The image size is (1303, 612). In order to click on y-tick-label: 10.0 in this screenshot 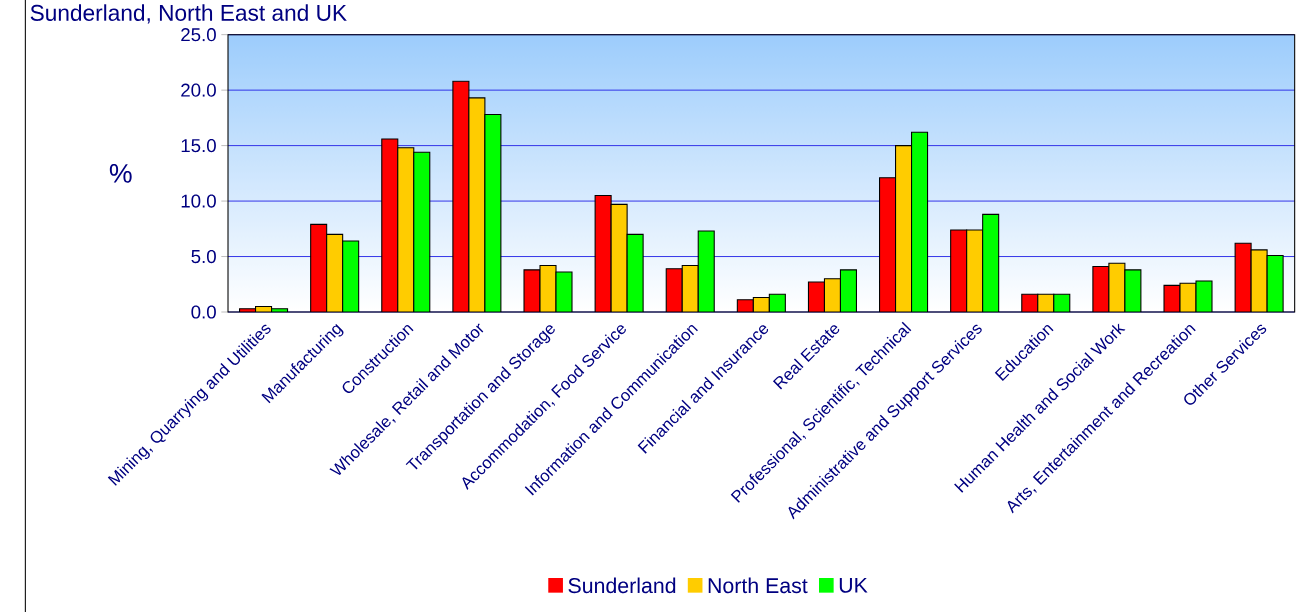, I will do `click(198, 201)`.